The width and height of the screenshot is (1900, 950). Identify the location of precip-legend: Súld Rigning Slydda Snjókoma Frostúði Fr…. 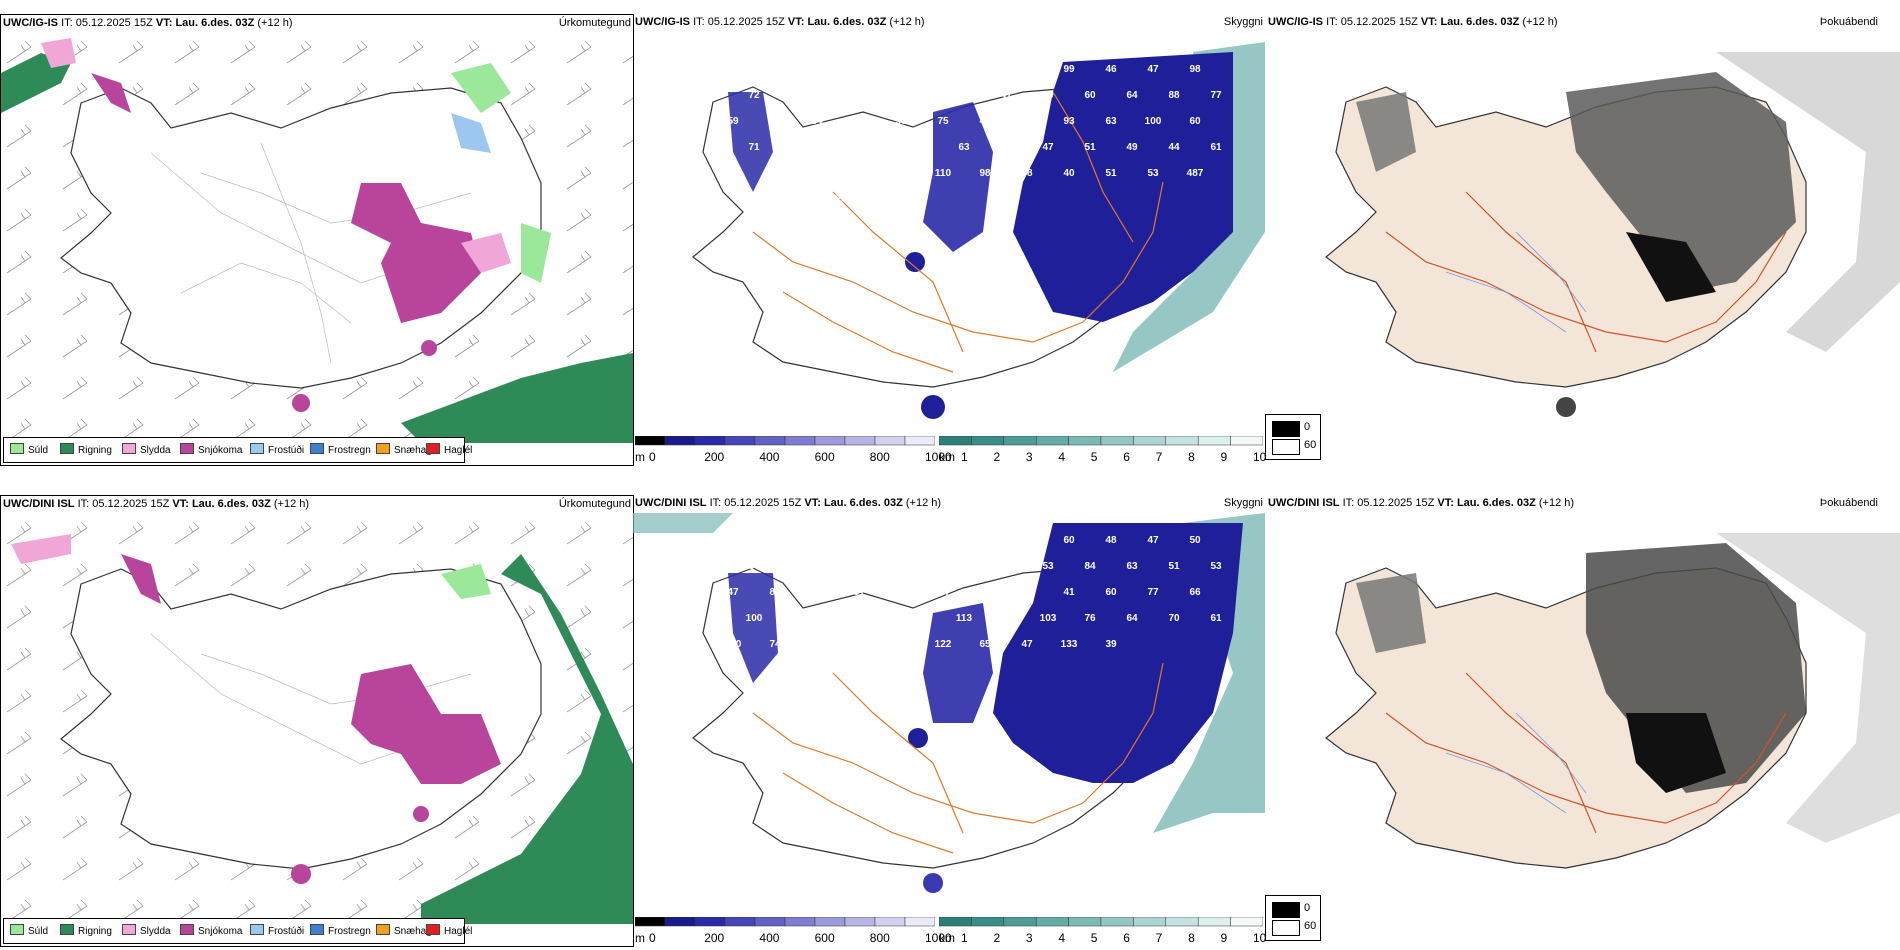
(237, 450).